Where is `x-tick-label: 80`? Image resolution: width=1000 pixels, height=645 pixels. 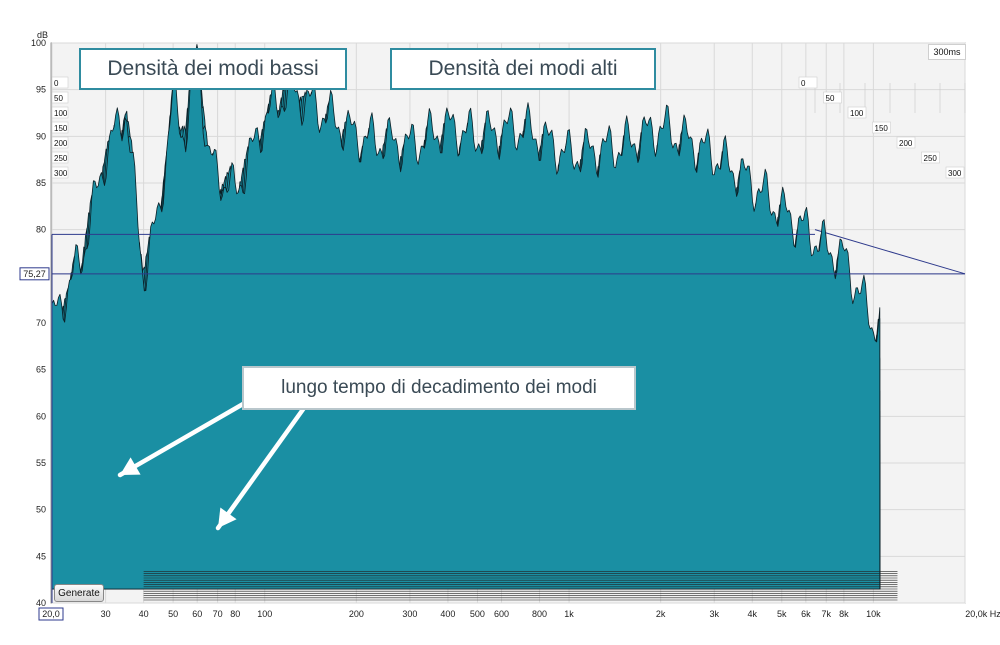
x-tick-label: 80 is located at coordinates (235, 614).